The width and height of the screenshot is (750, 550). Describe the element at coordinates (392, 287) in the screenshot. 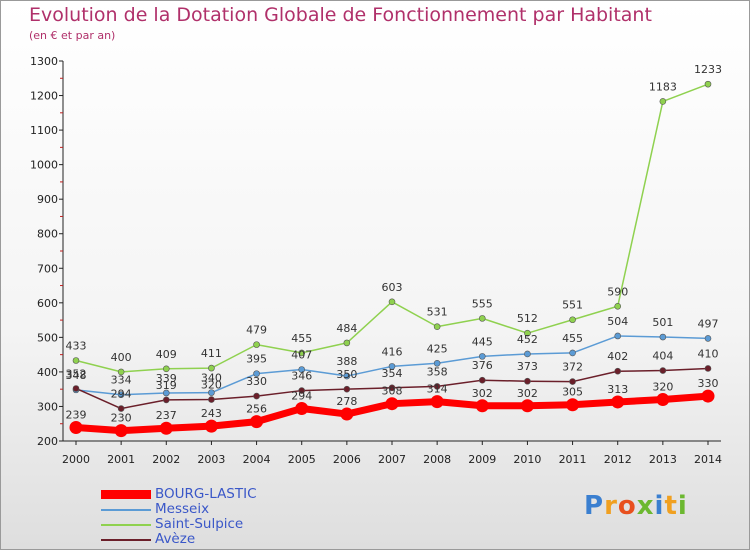

I see `data-label-saint-sulpice: 603` at that location.